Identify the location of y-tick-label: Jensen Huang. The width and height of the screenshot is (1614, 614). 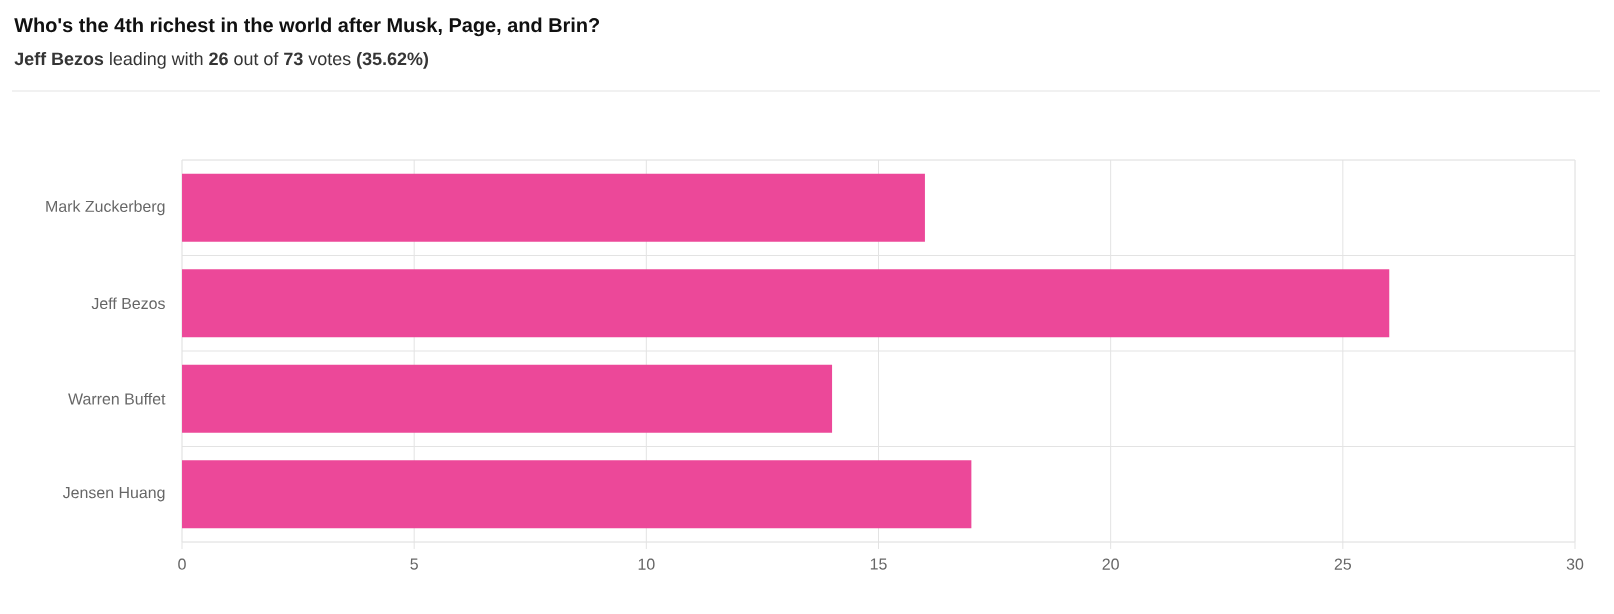
(113, 494).